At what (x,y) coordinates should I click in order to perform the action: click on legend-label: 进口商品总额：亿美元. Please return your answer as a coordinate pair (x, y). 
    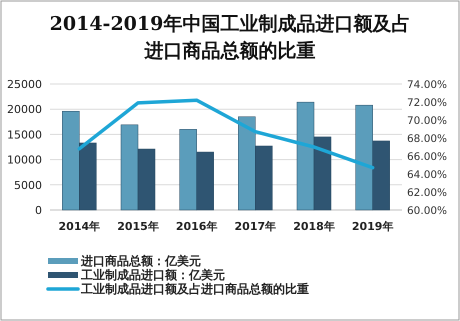
    Looking at the image, I should click on (140, 261).